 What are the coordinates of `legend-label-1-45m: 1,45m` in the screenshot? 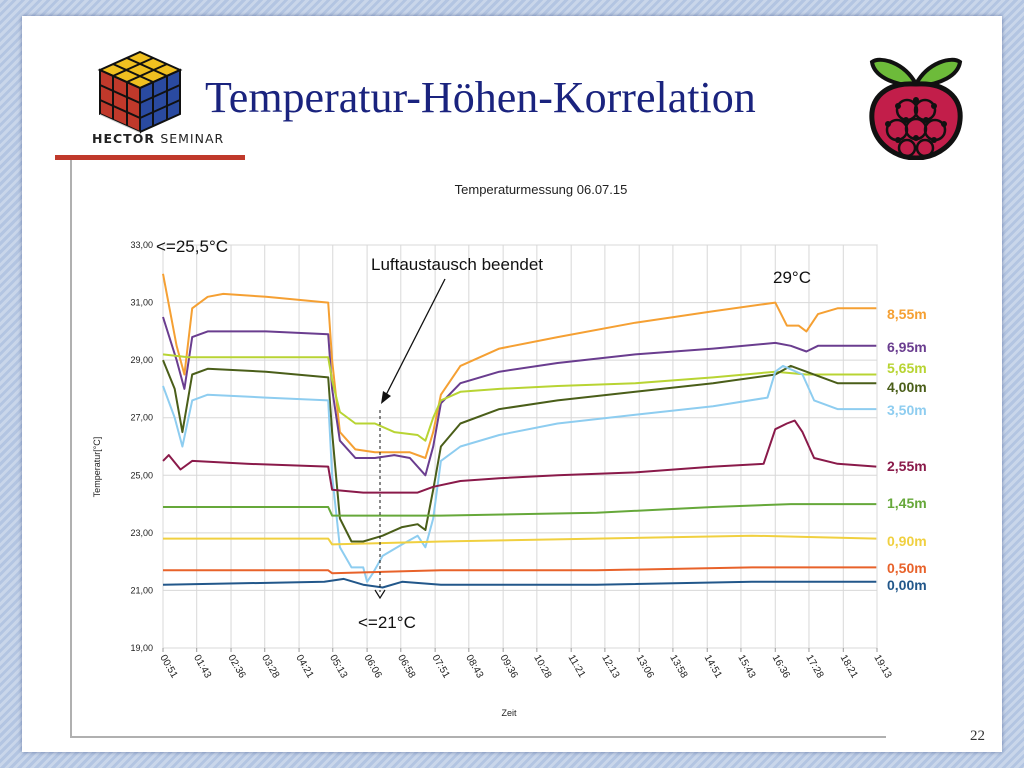 It's located at (907, 503).